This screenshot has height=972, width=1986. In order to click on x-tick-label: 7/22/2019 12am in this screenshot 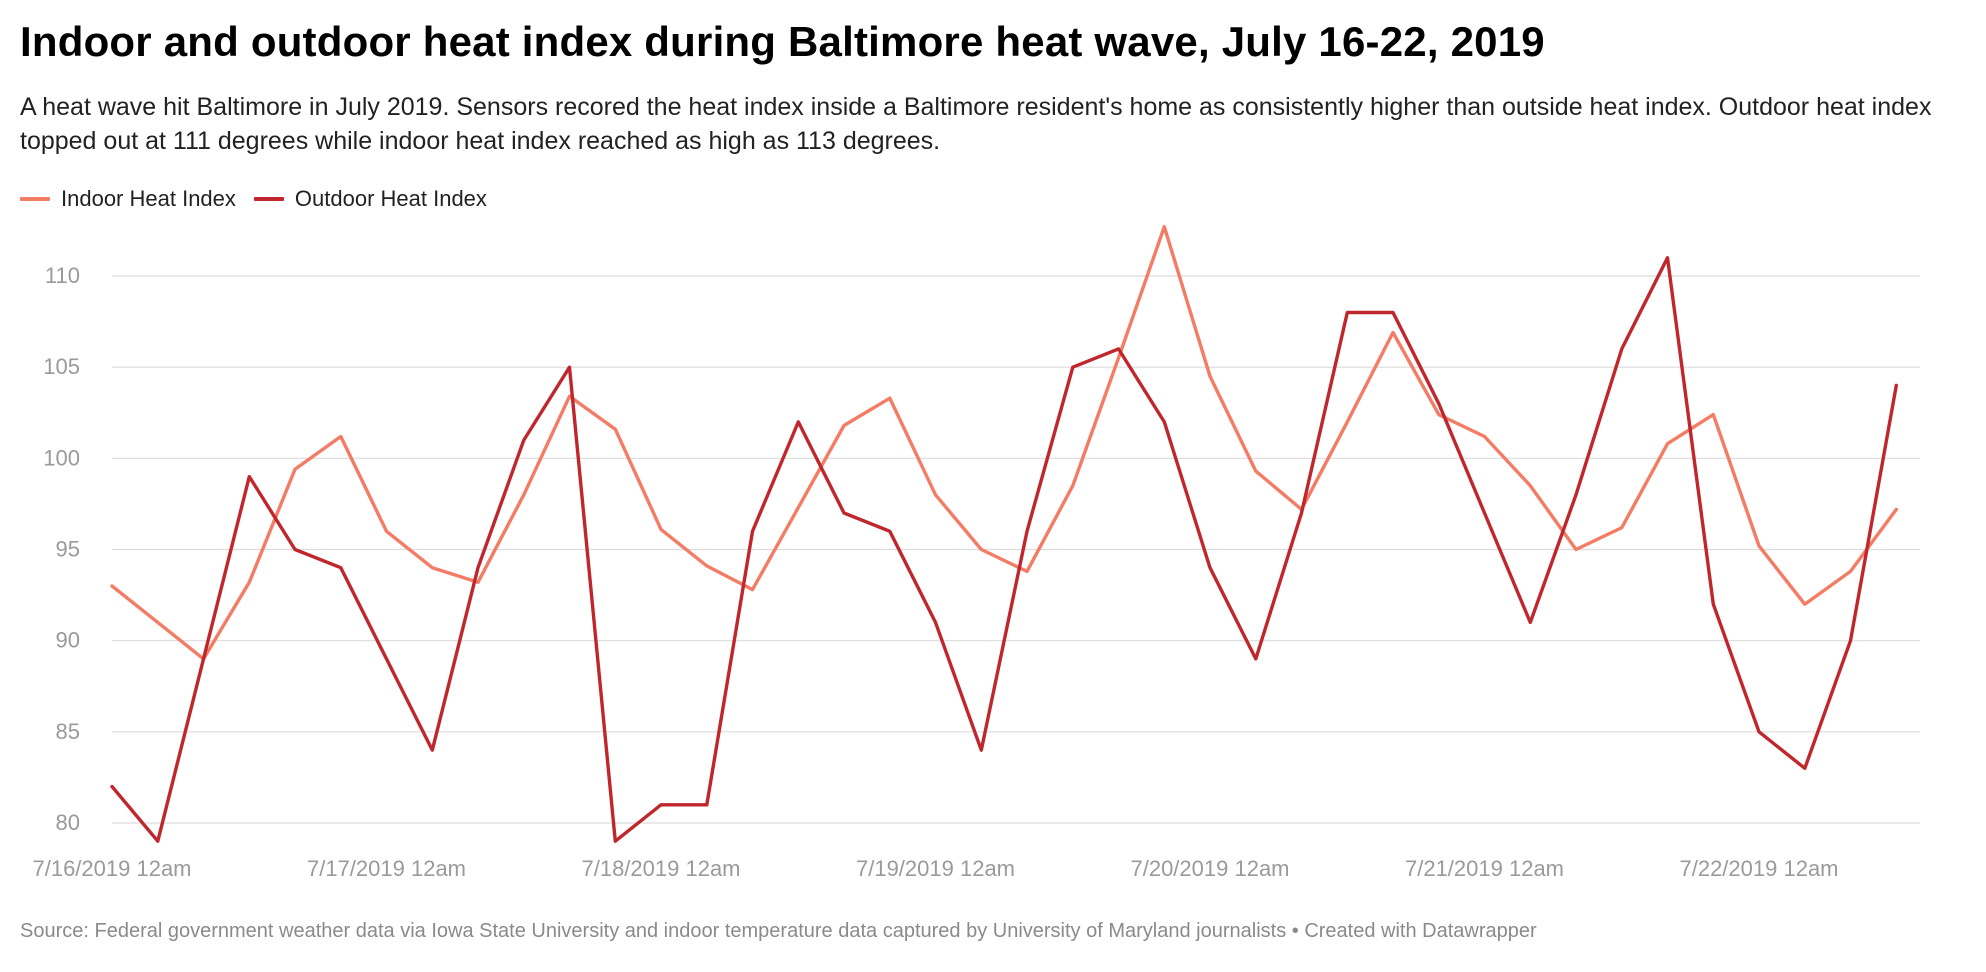, I will do `click(1758, 868)`.